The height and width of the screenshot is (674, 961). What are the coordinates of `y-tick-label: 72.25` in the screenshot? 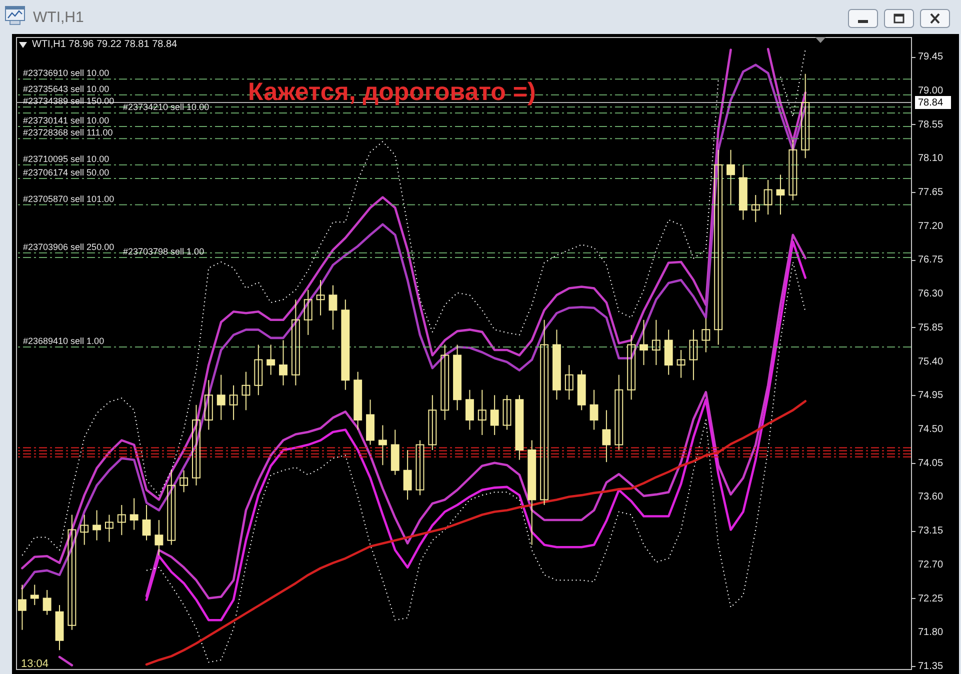 It's located at (931, 598).